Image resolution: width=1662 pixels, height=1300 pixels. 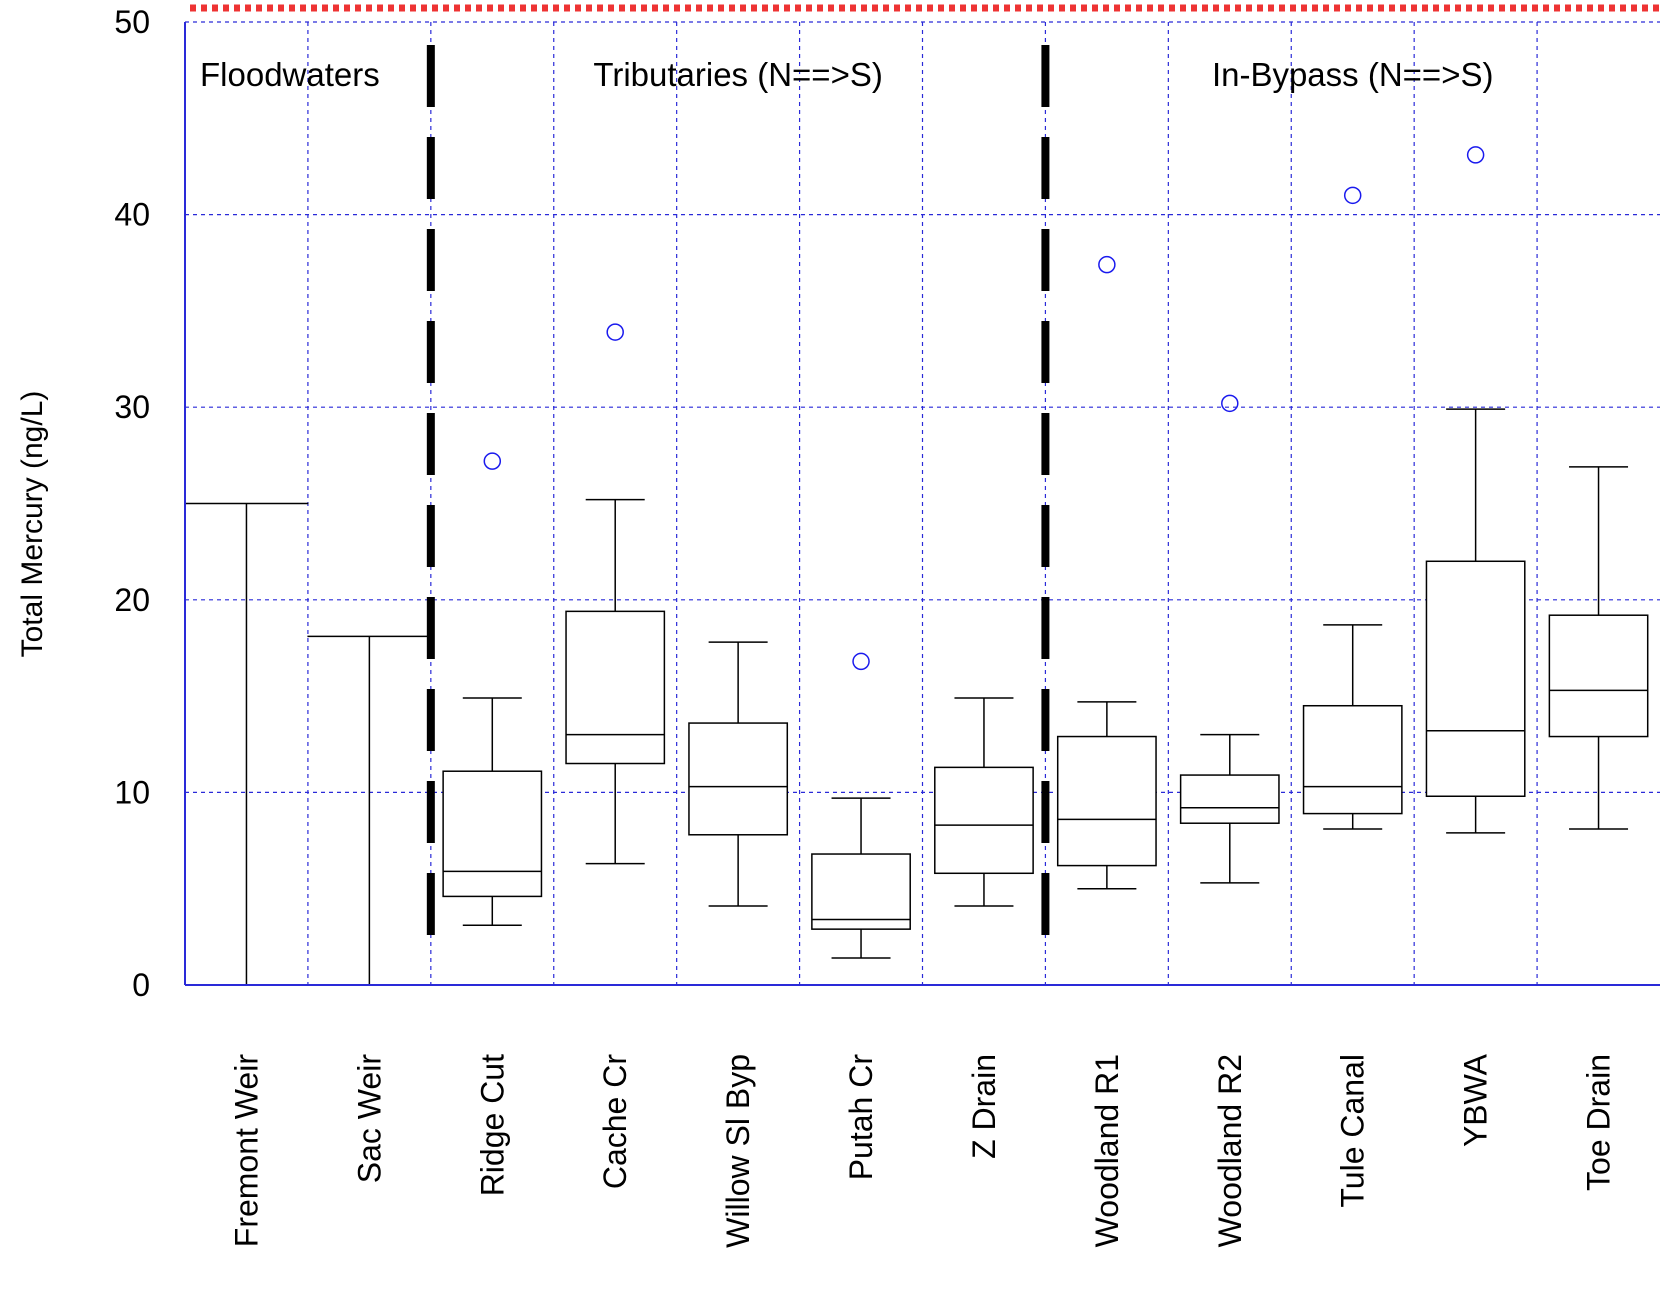 What do you see at coordinates (132, 215) in the screenshot?
I see `y-tick-label: 40` at bounding box center [132, 215].